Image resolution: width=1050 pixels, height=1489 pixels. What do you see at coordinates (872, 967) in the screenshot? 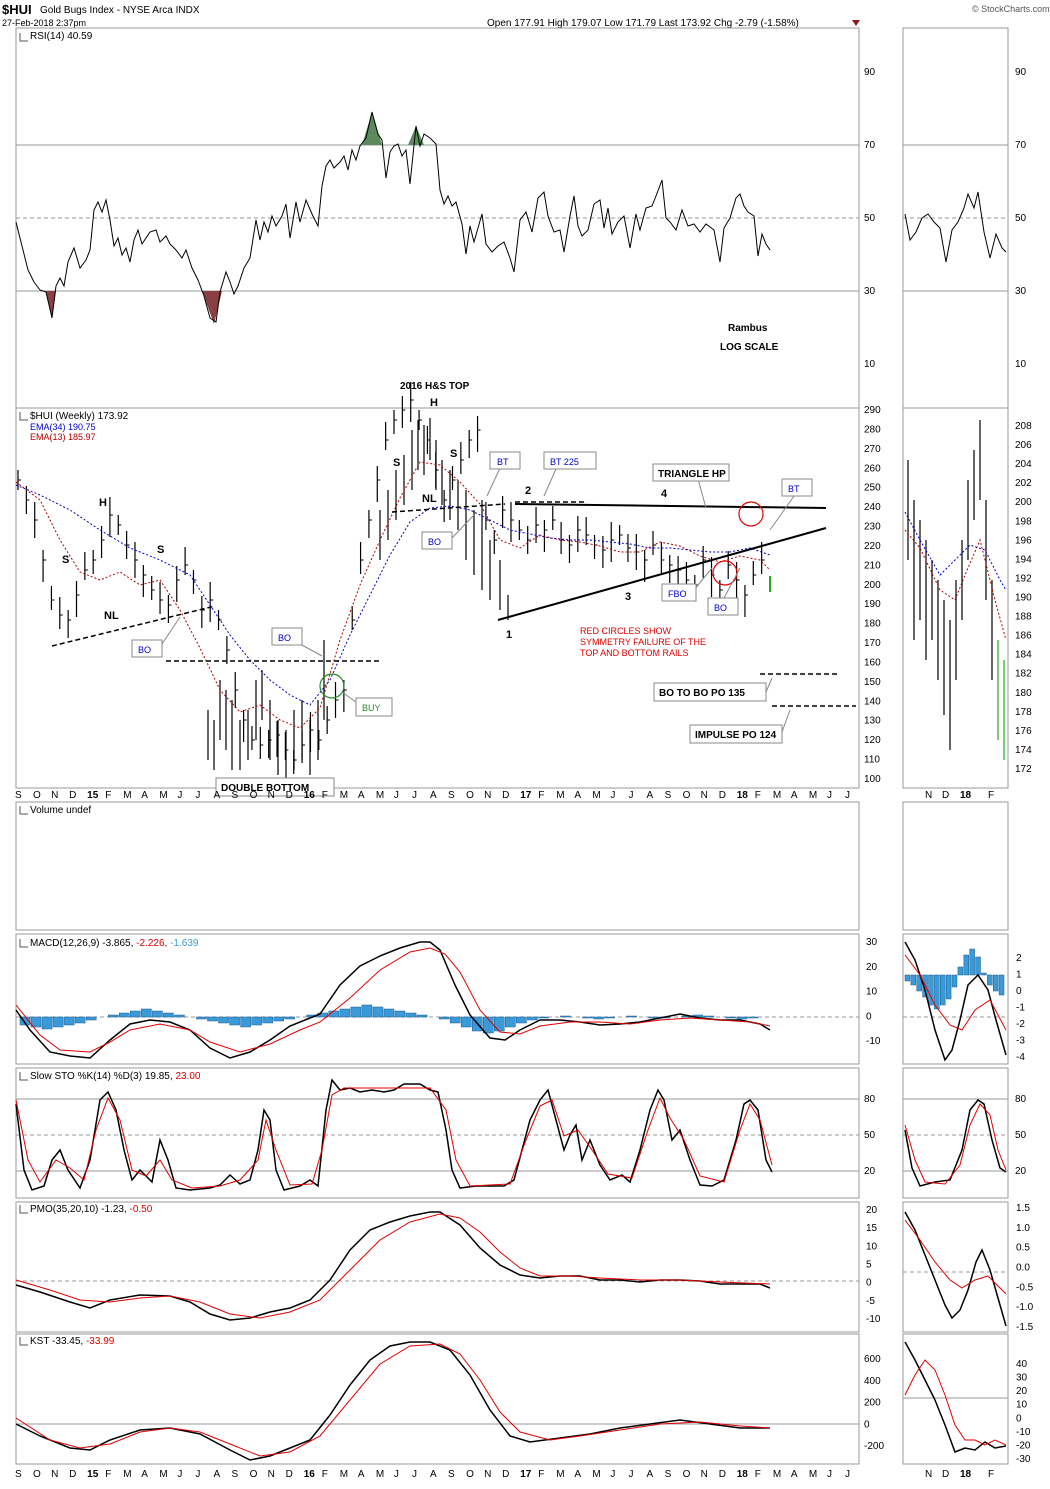
I see `macd-tick-label: 20` at bounding box center [872, 967].